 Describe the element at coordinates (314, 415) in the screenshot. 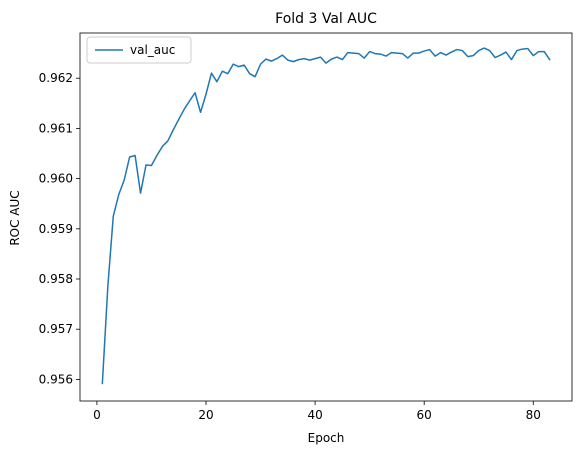

I see `x-tick-label: 40` at that location.